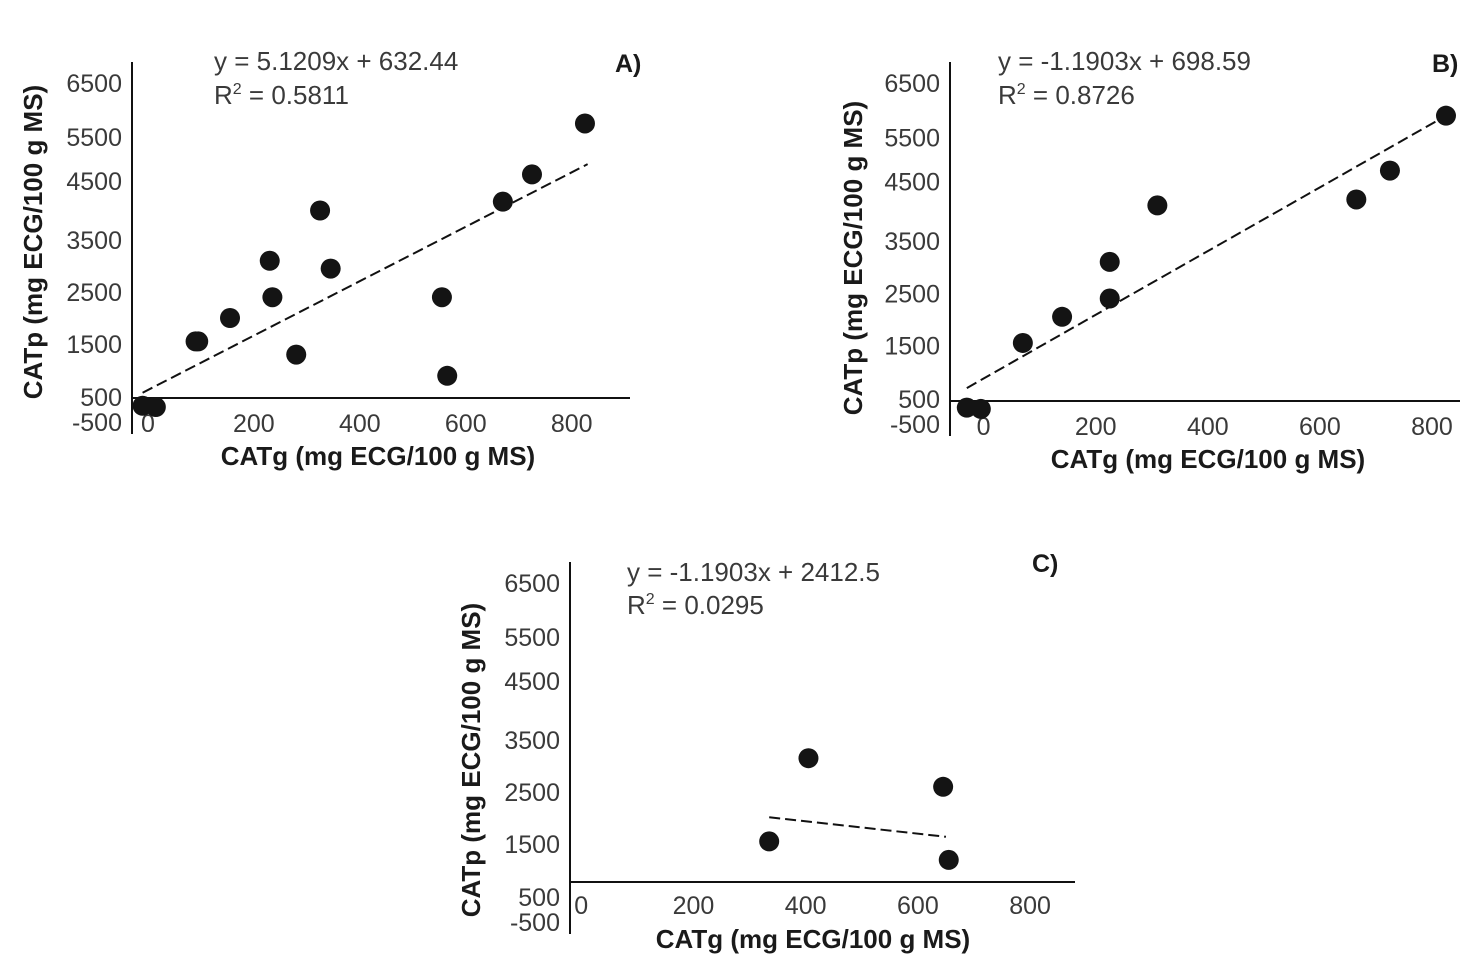  I want to click on panel-label: B), so click(1445, 64).